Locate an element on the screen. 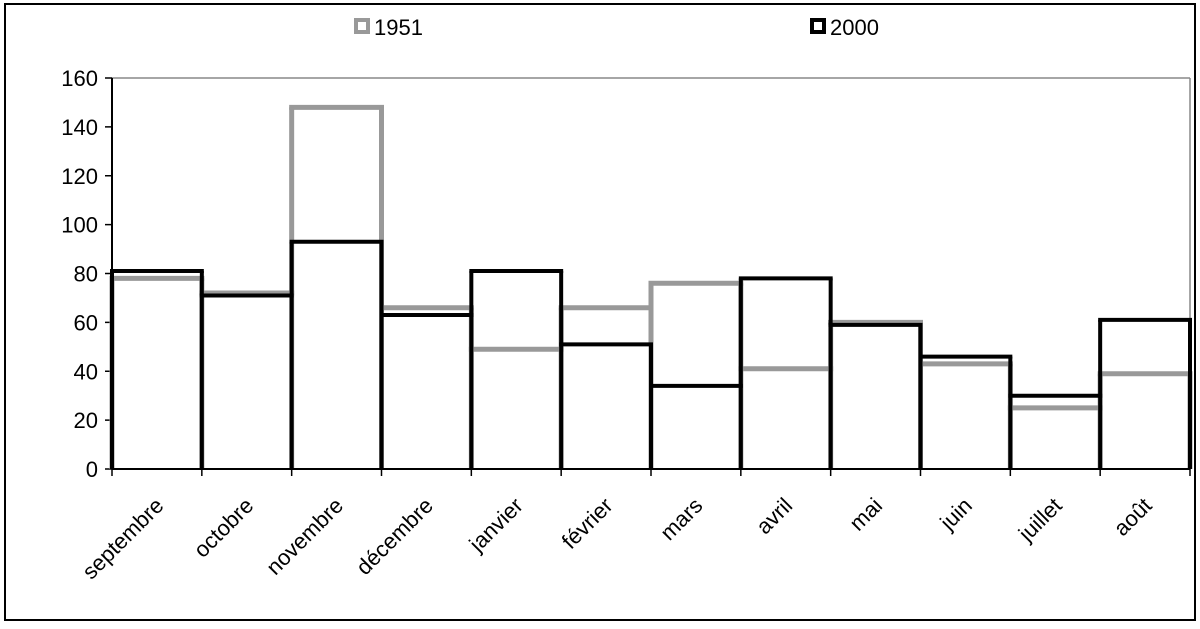 The image size is (1200, 629). y-tick-label: 40 is located at coordinates (86, 371).